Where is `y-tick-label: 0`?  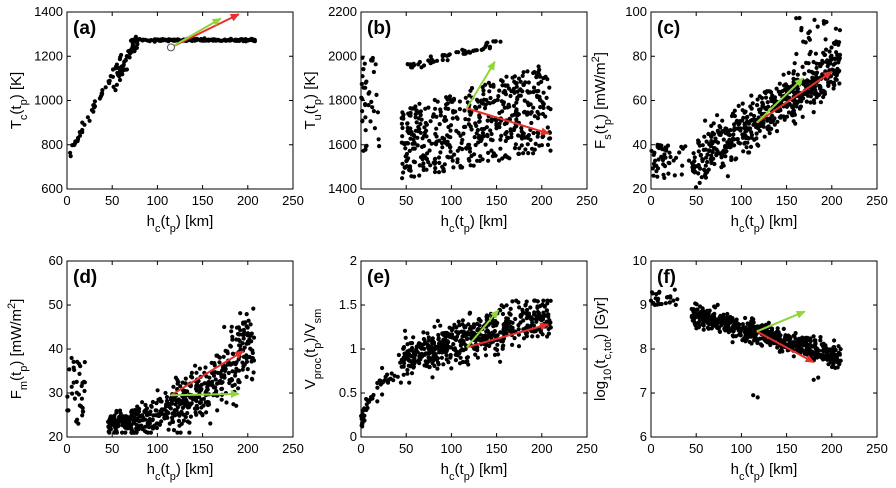 y-tick-label: 0 is located at coordinates (353, 436).